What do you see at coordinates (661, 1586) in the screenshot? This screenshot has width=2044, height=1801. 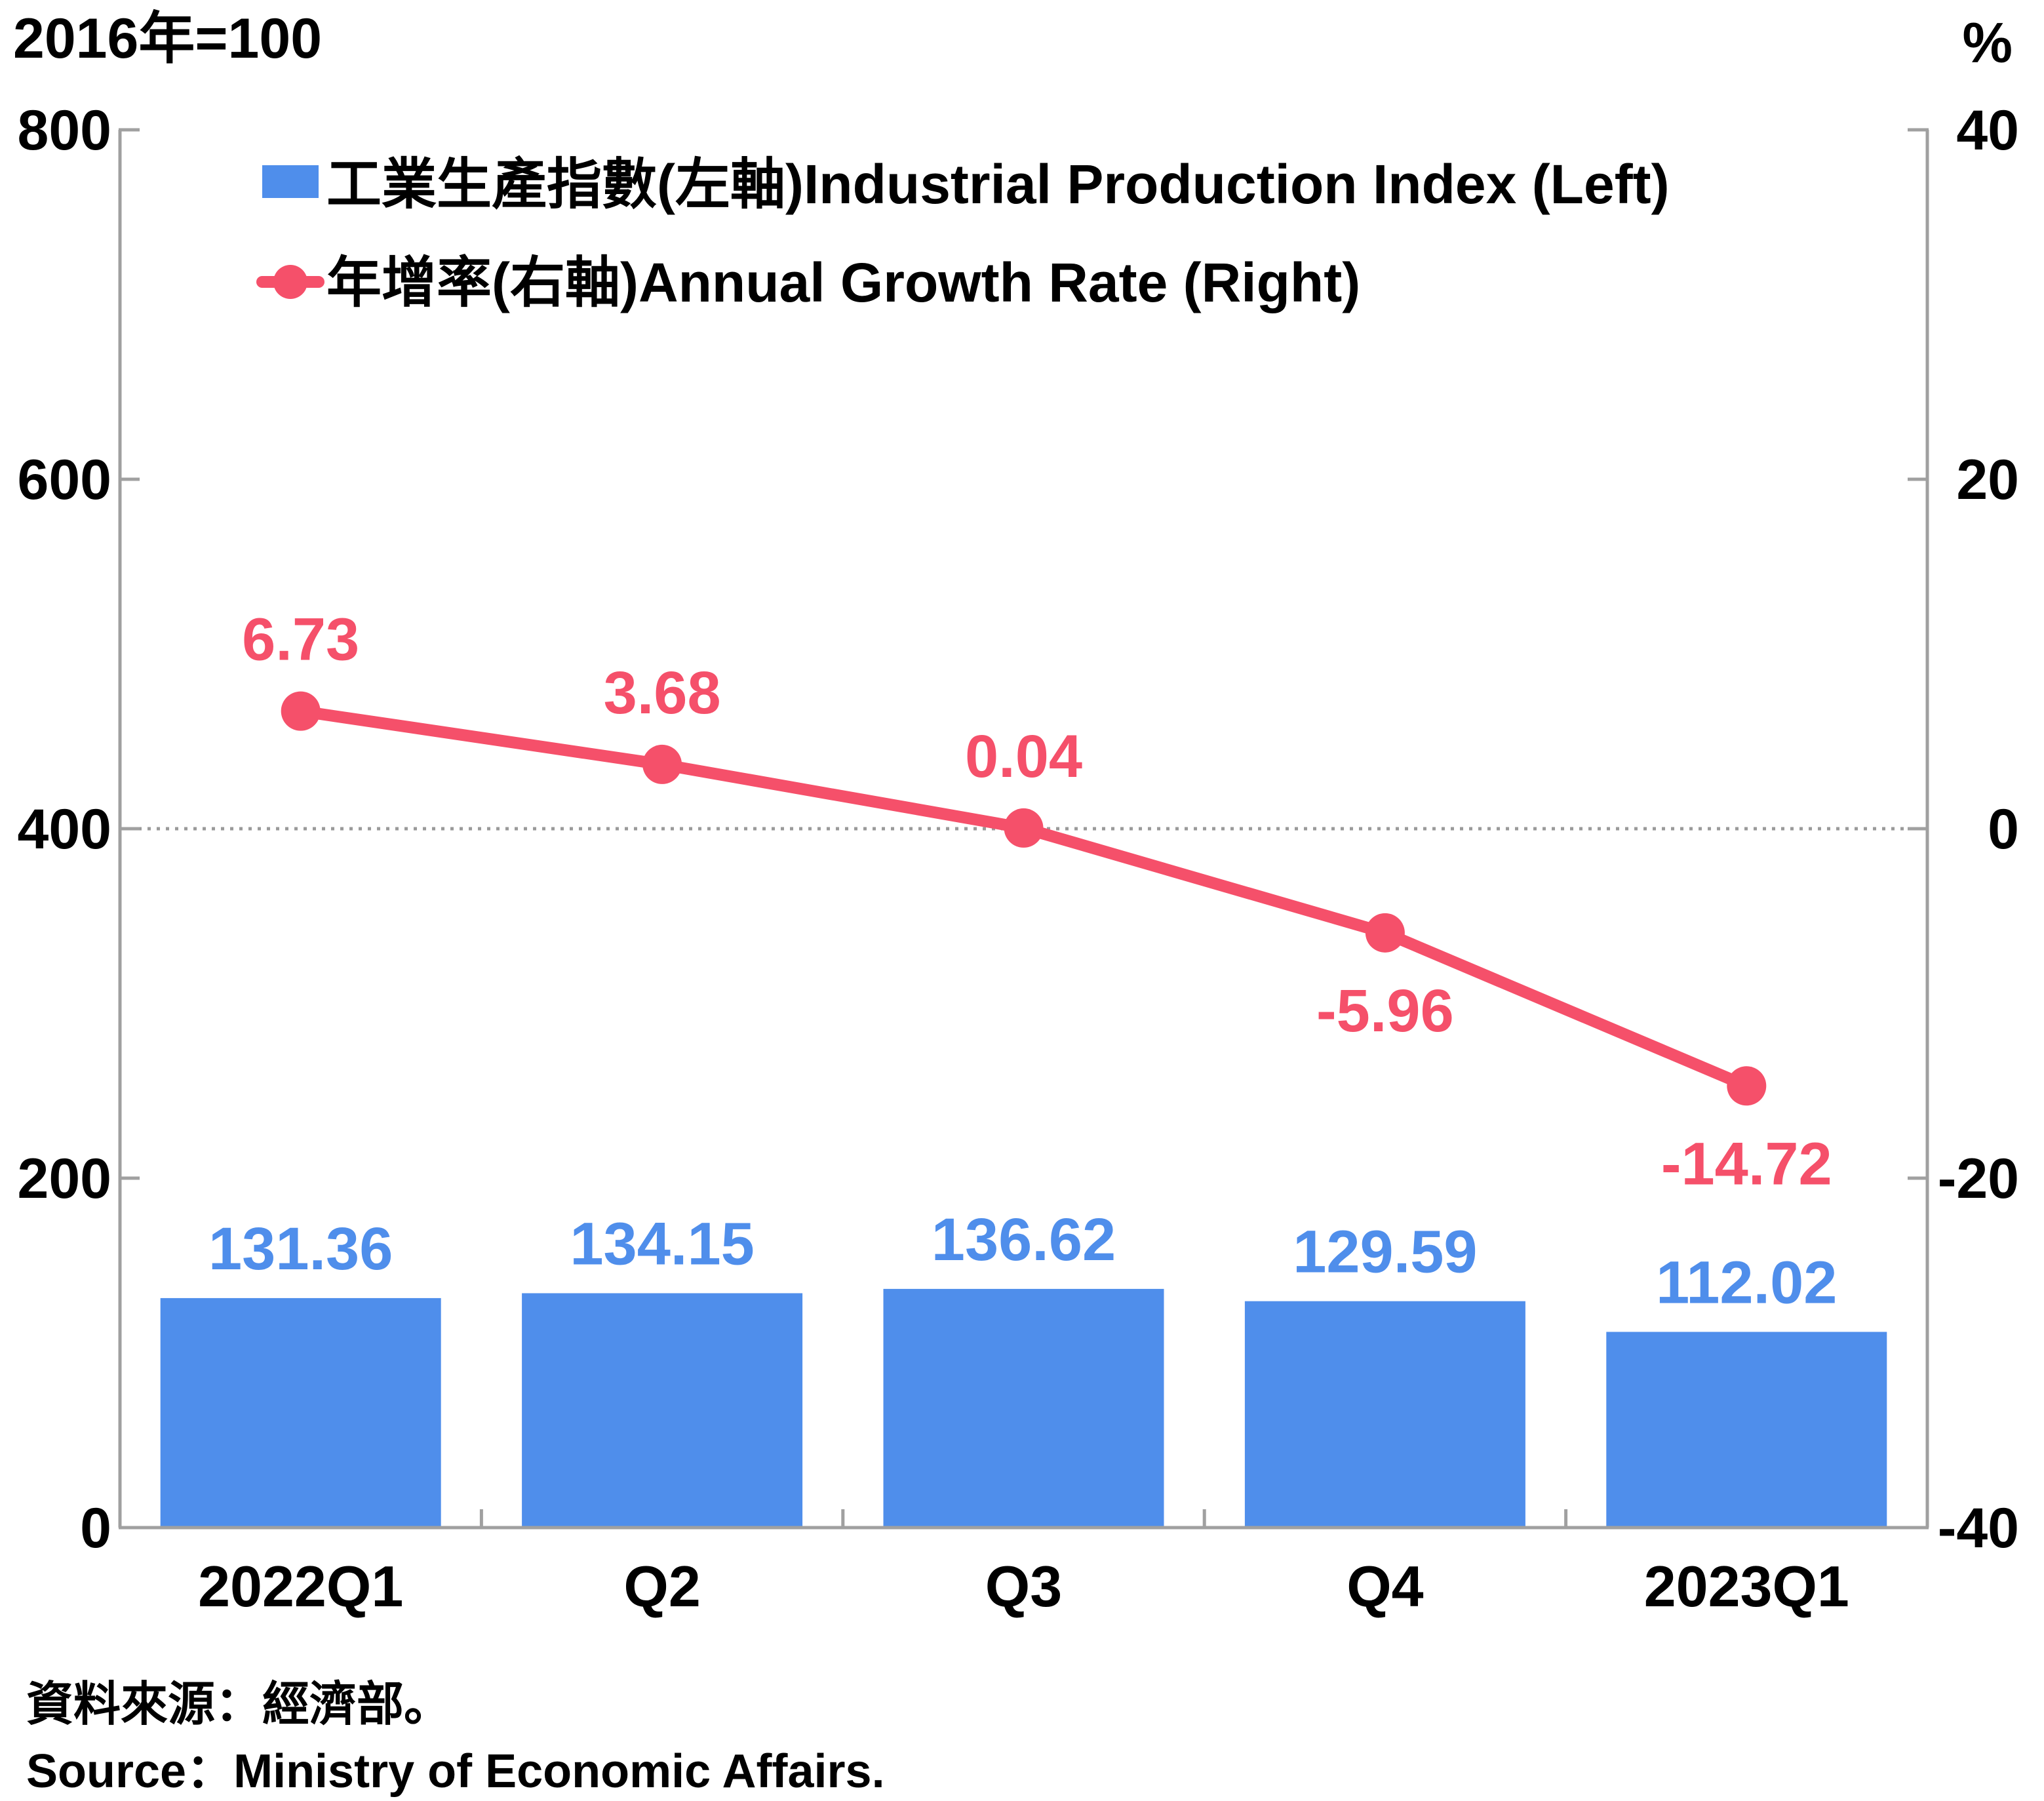 I see `x-tick-label-2: Q2` at bounding box center [661, 1586].